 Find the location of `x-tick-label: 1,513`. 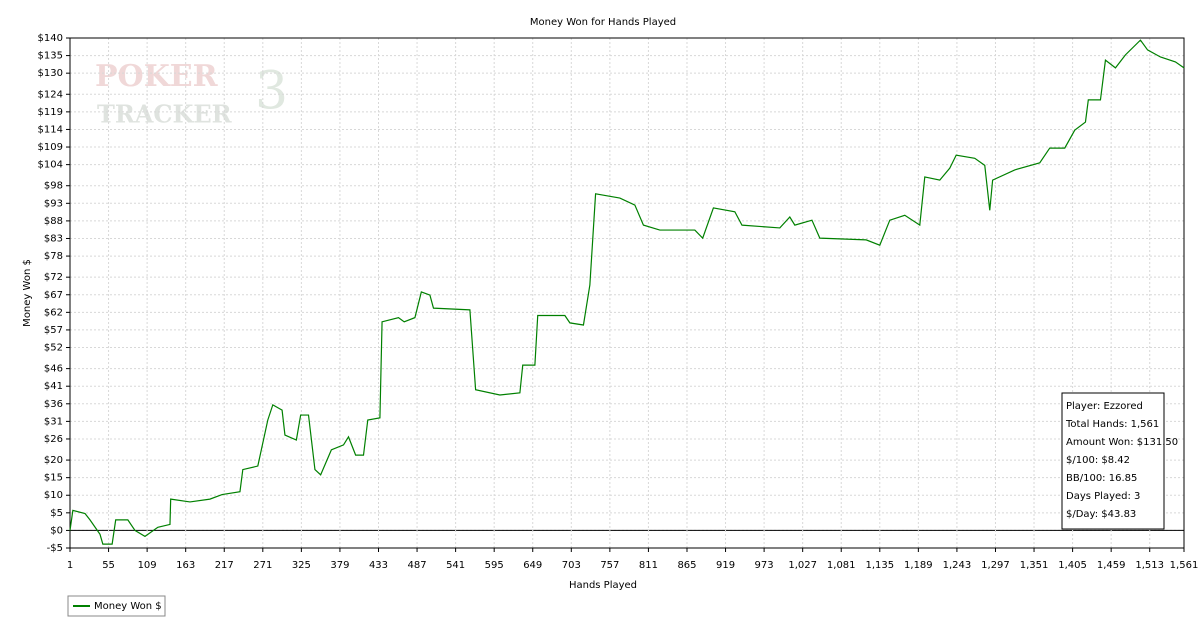

x-tick-label: 1,513 is located at coordinates (1149, 565).